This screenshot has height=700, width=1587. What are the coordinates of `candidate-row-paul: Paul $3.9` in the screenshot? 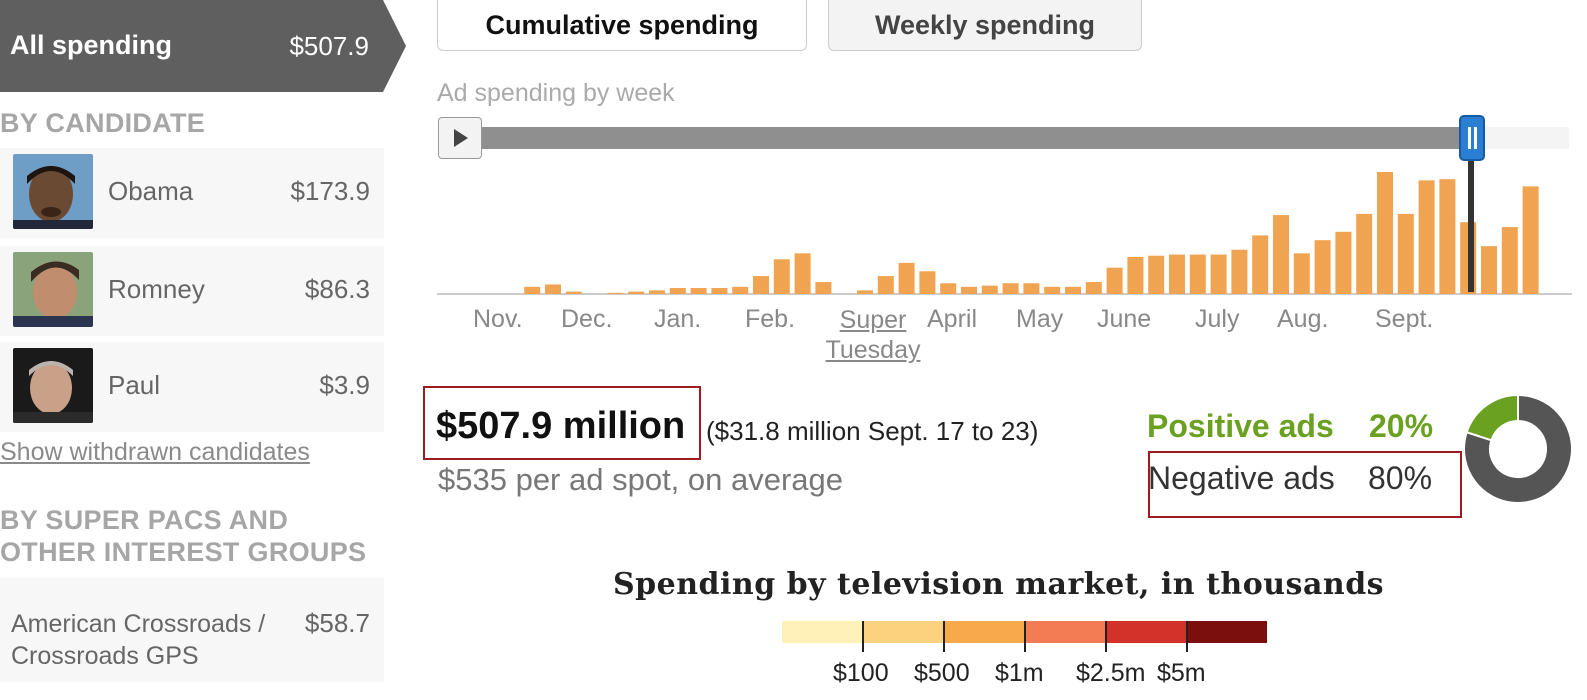 It's located at (192, 387).